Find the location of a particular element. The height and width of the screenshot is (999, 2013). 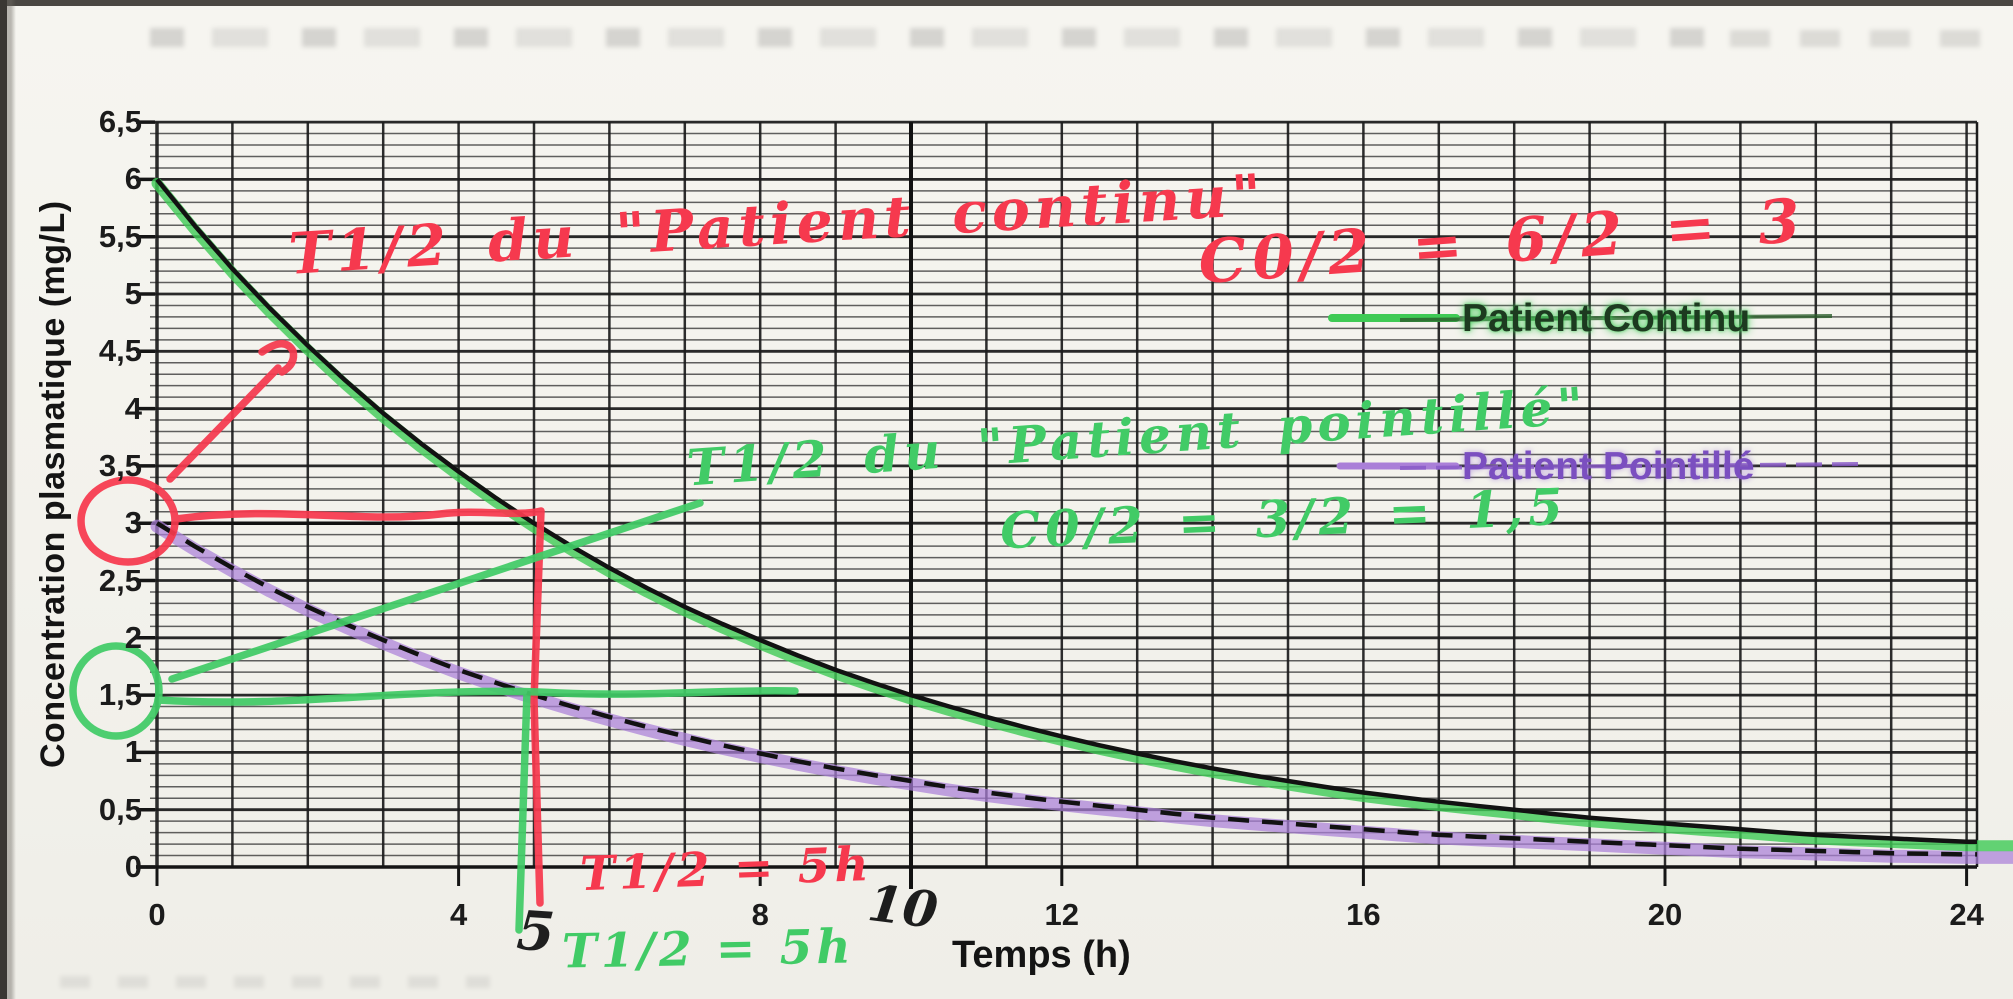

y-tick-label: 3 is located at coordinates (133, 523).